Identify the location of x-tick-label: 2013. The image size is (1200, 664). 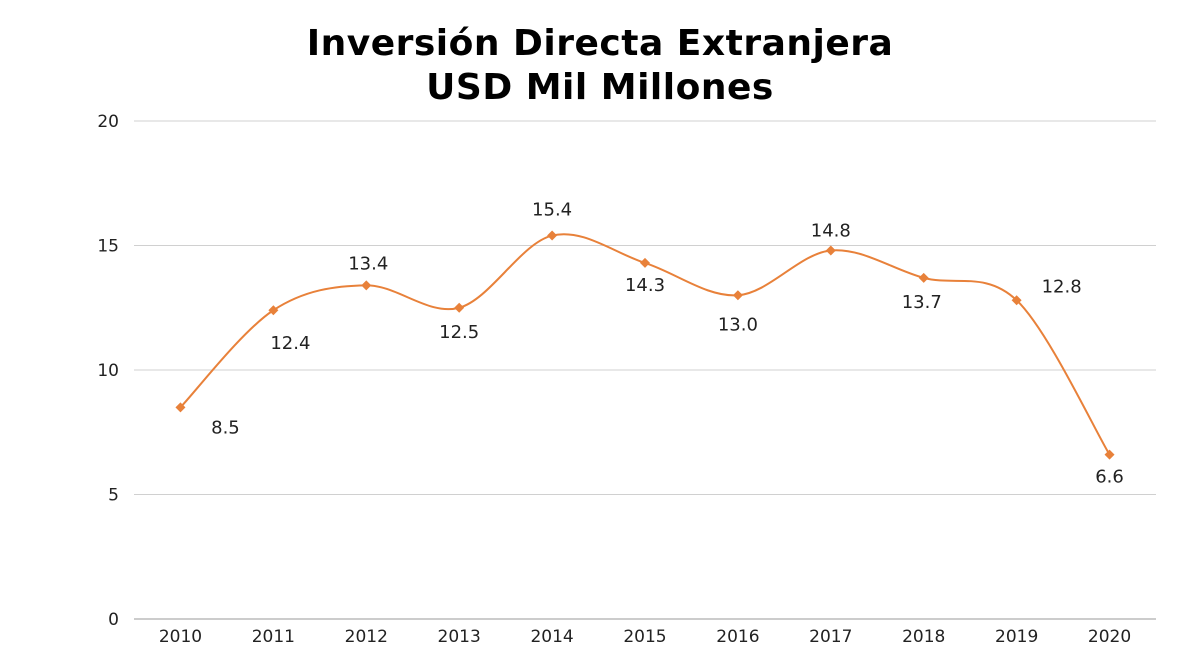
(459, 637).